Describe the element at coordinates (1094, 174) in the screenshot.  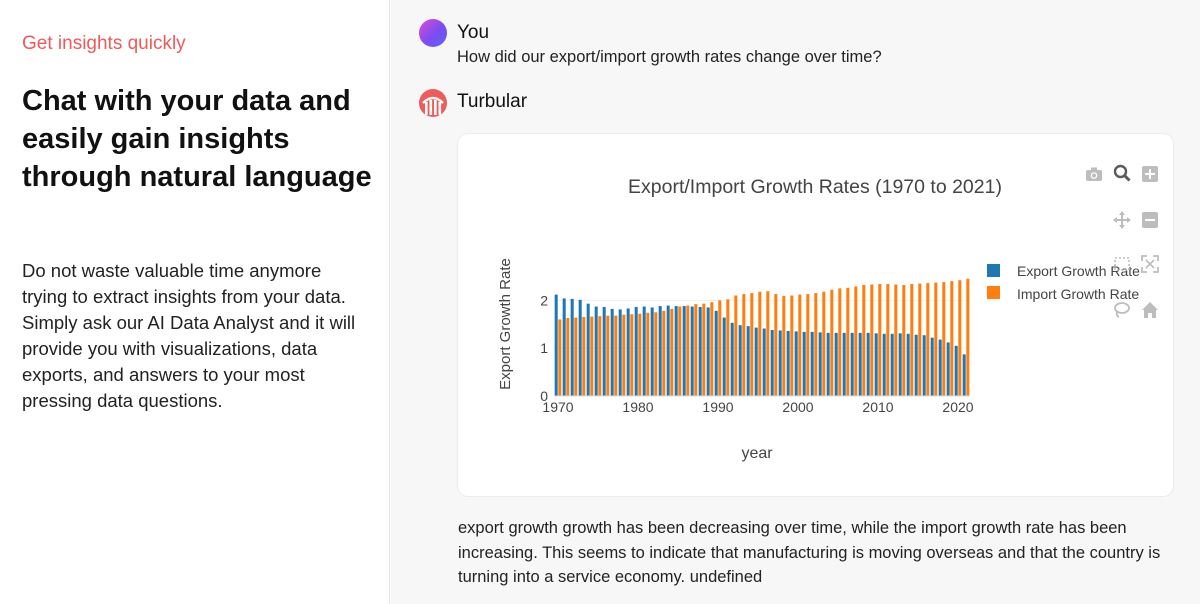
I see `camera-icon` at that location.